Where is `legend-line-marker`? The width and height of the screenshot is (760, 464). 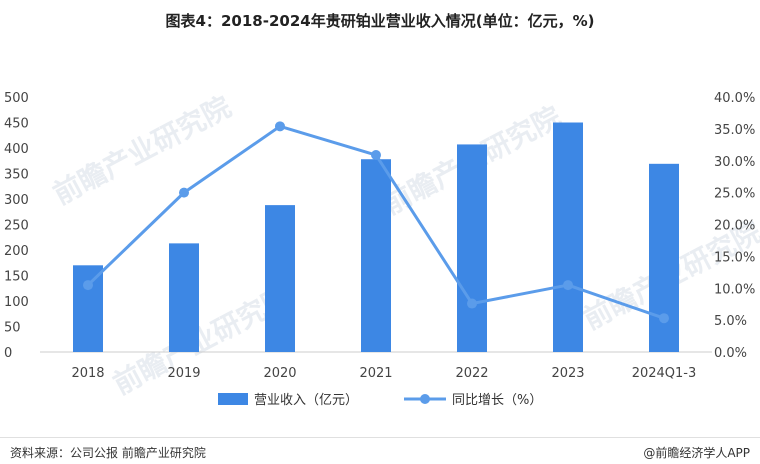 legend-line-marker is located at coordinates (425, 399).